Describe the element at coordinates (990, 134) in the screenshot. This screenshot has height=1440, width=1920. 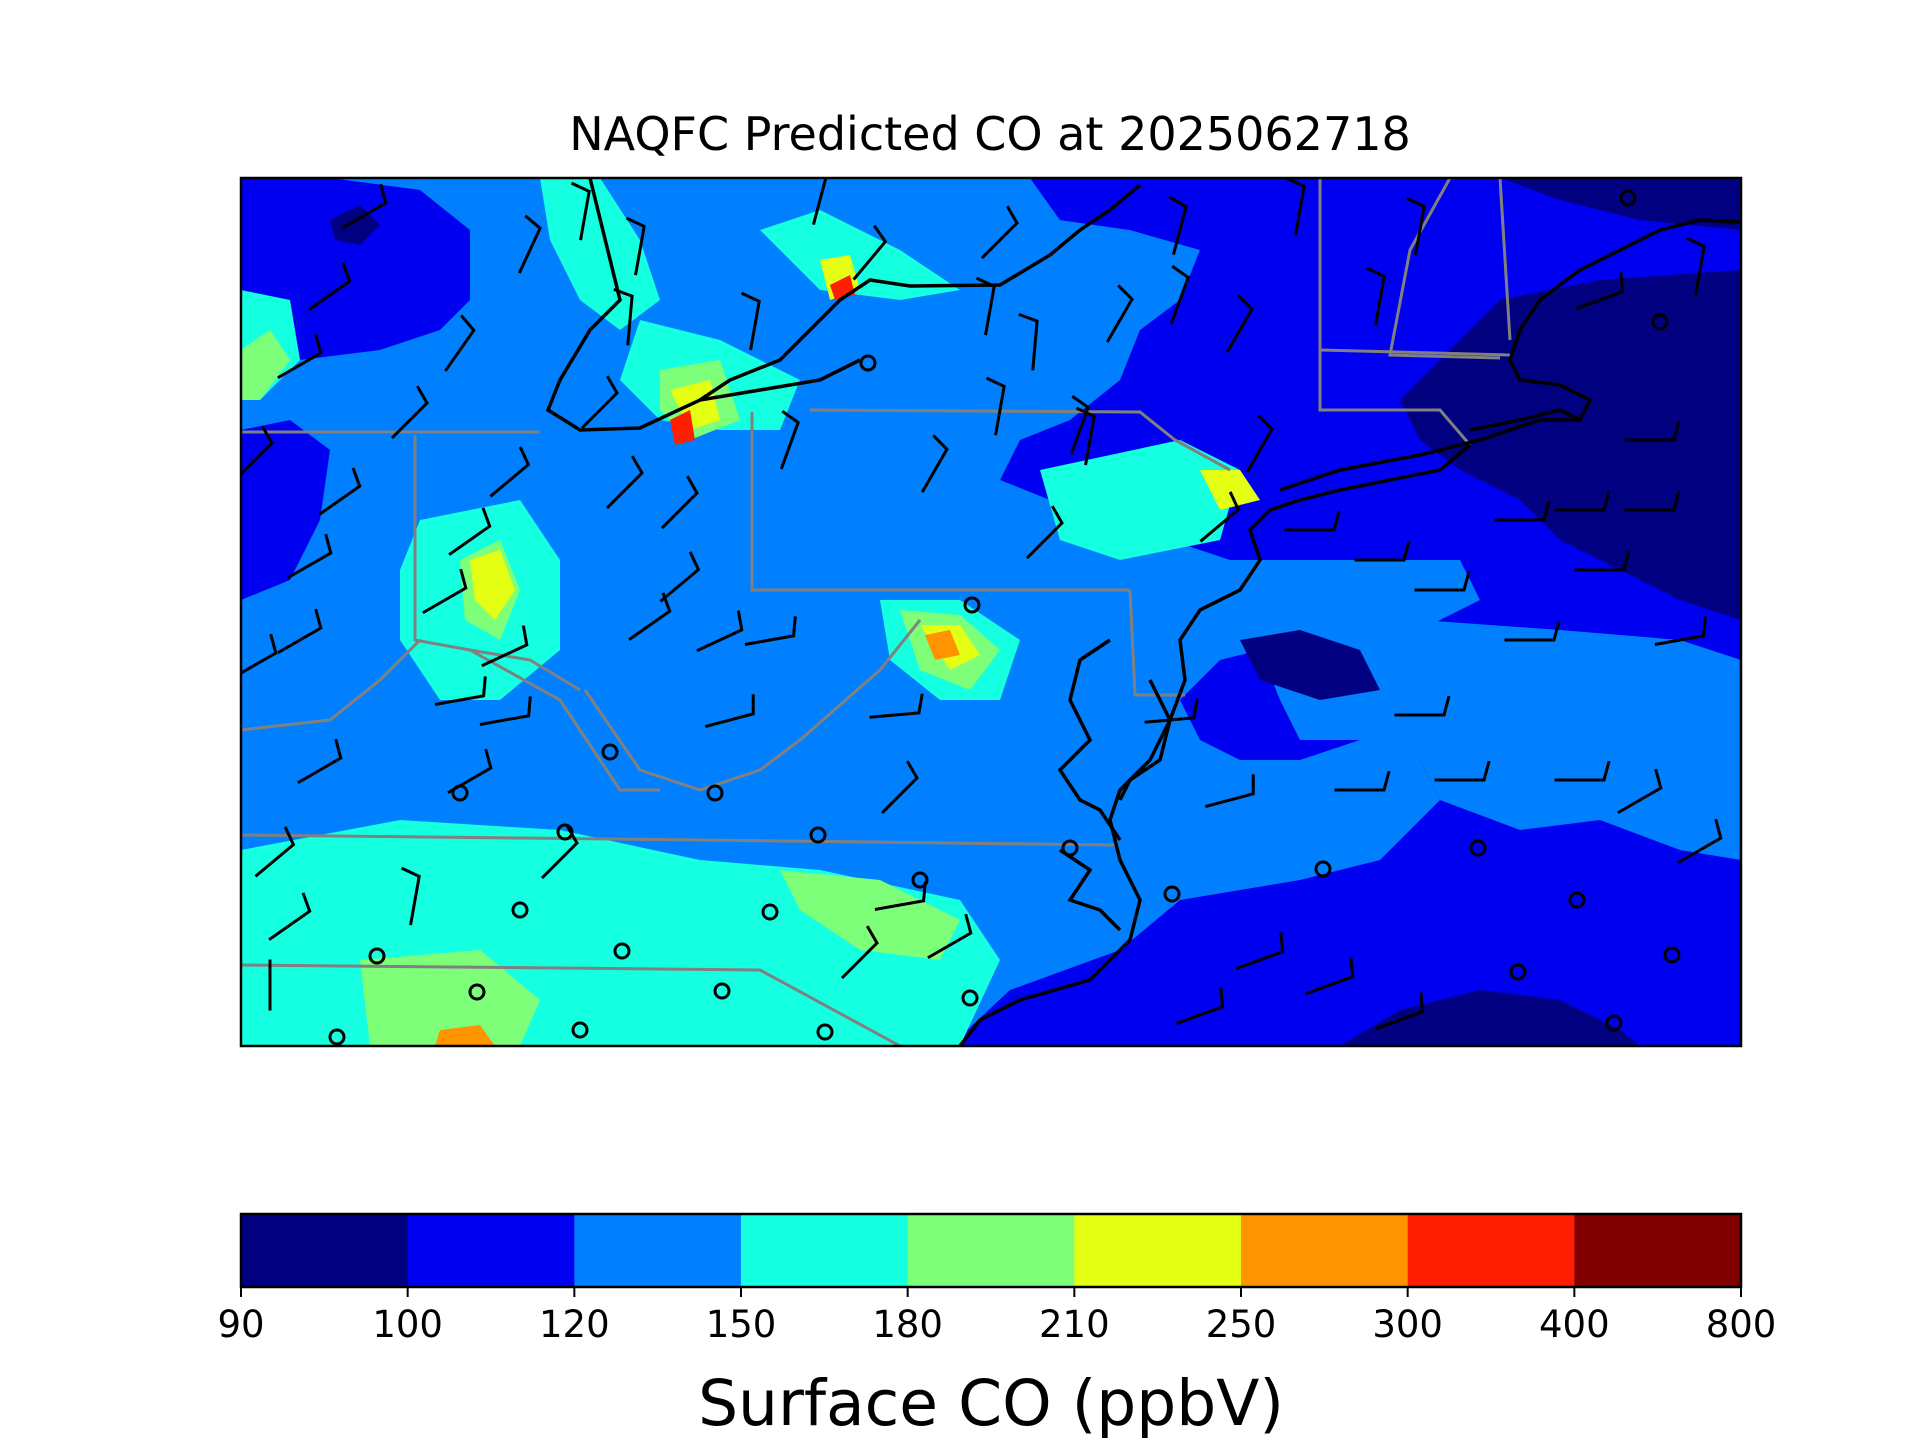
I see `map-title: NAQFC Predicted CO at 2025062718` at that location.